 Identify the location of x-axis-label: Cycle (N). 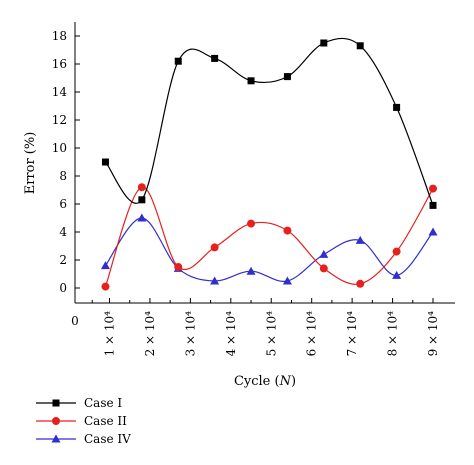
(265, 381).